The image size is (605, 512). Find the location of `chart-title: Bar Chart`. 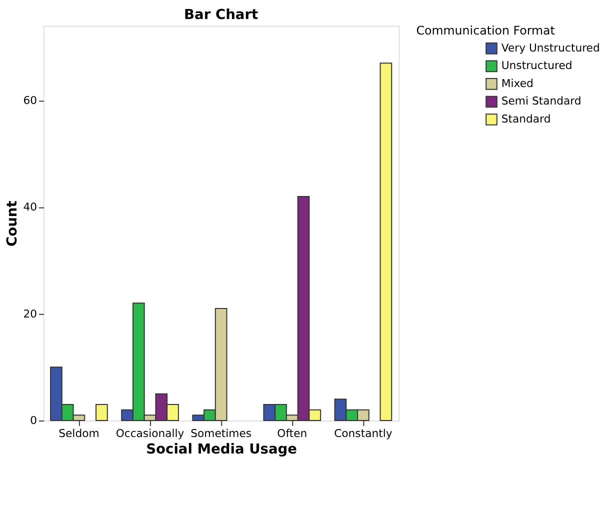

chart-title: Bar Chart is located at coordinates (221, 14).